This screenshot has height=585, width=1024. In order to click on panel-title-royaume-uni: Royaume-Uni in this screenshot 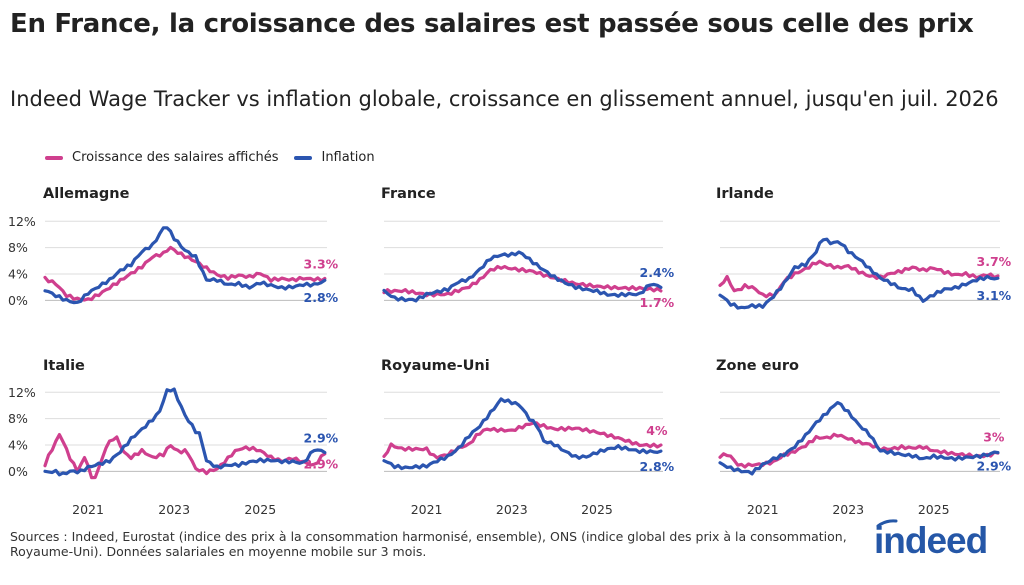, I will do `click(435, 366)`.